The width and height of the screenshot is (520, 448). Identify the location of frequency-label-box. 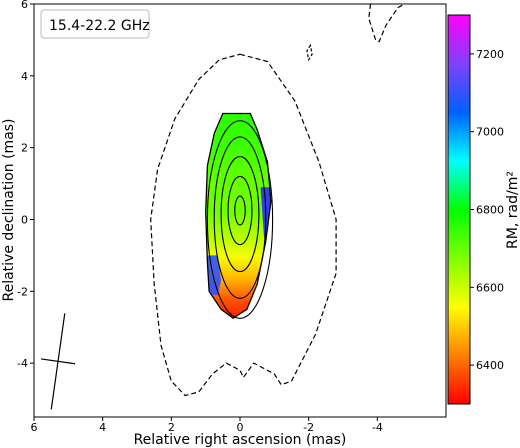
(95, 24).